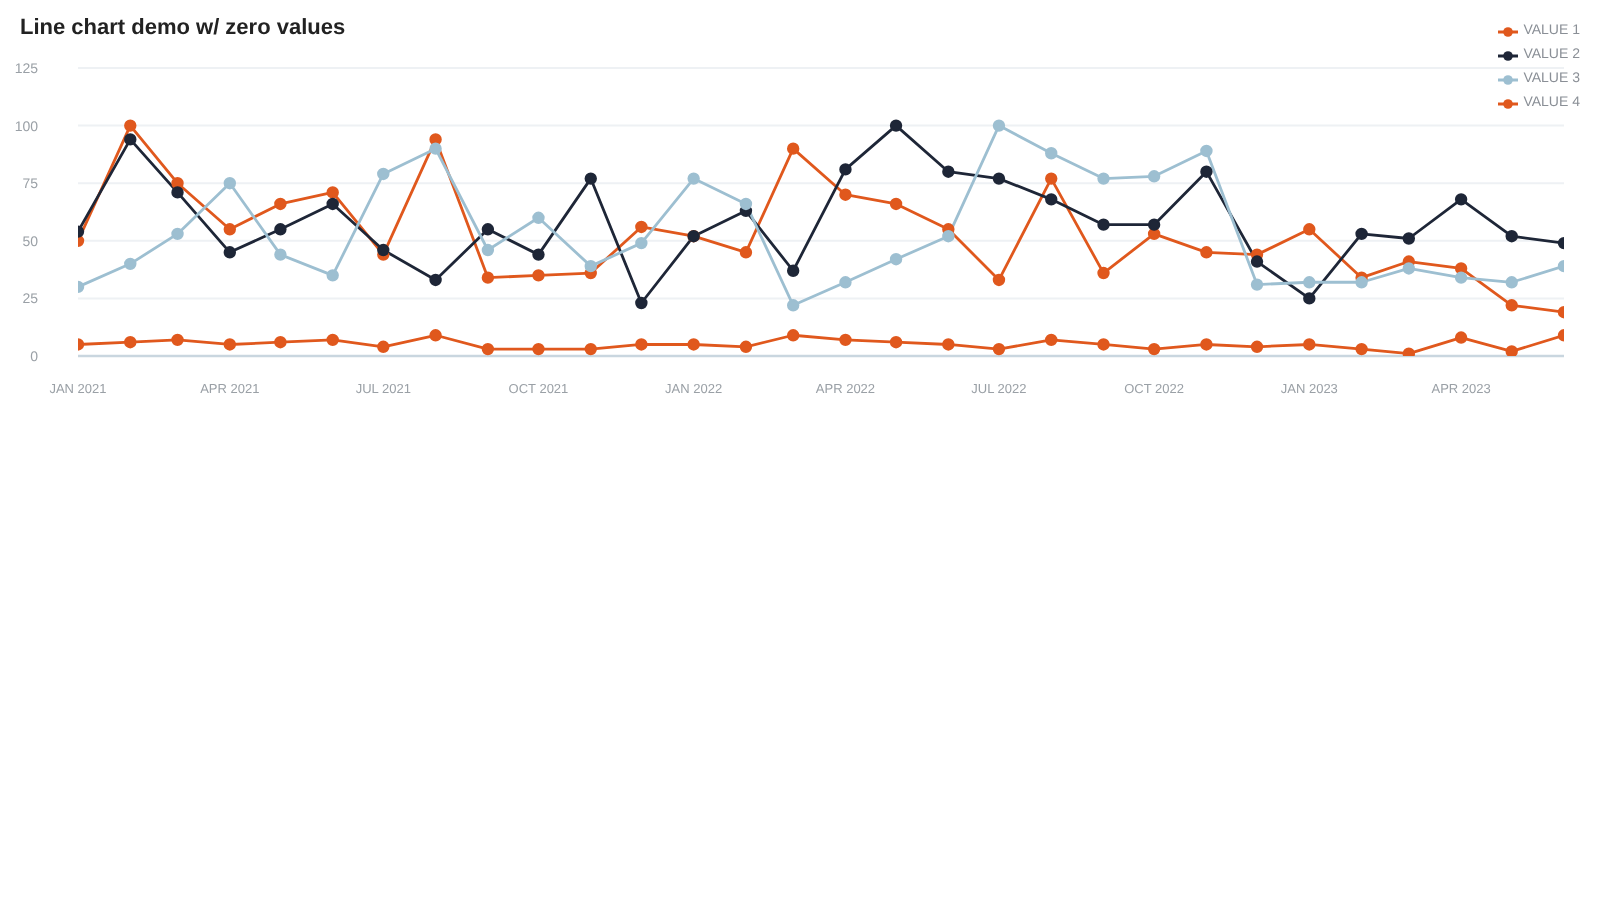 The image size is (1600, 900). What do you see at coordinates (183, 28) in the screenshot?
I see `chart-title: Line chart demo w/ zero values` at bounding box center [183, 28].